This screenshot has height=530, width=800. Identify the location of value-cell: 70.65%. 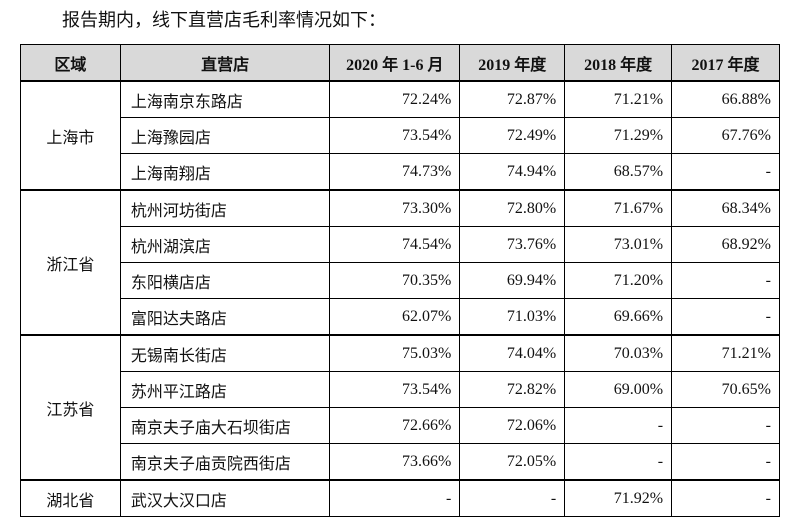
(725, 389).